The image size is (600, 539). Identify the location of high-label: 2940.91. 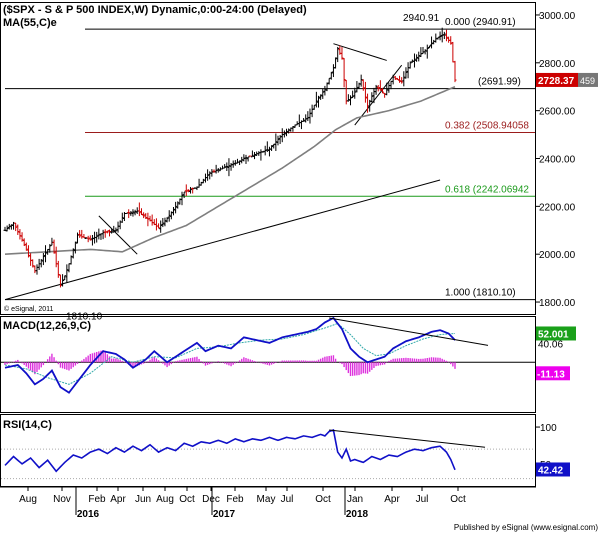
(421, 18).